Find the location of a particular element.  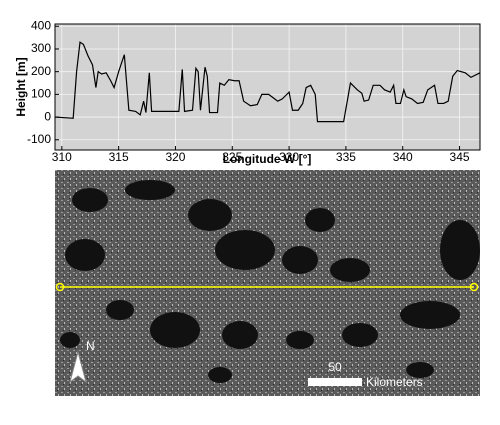

x-tick-label: 340 is located at coordinates (403, 157).